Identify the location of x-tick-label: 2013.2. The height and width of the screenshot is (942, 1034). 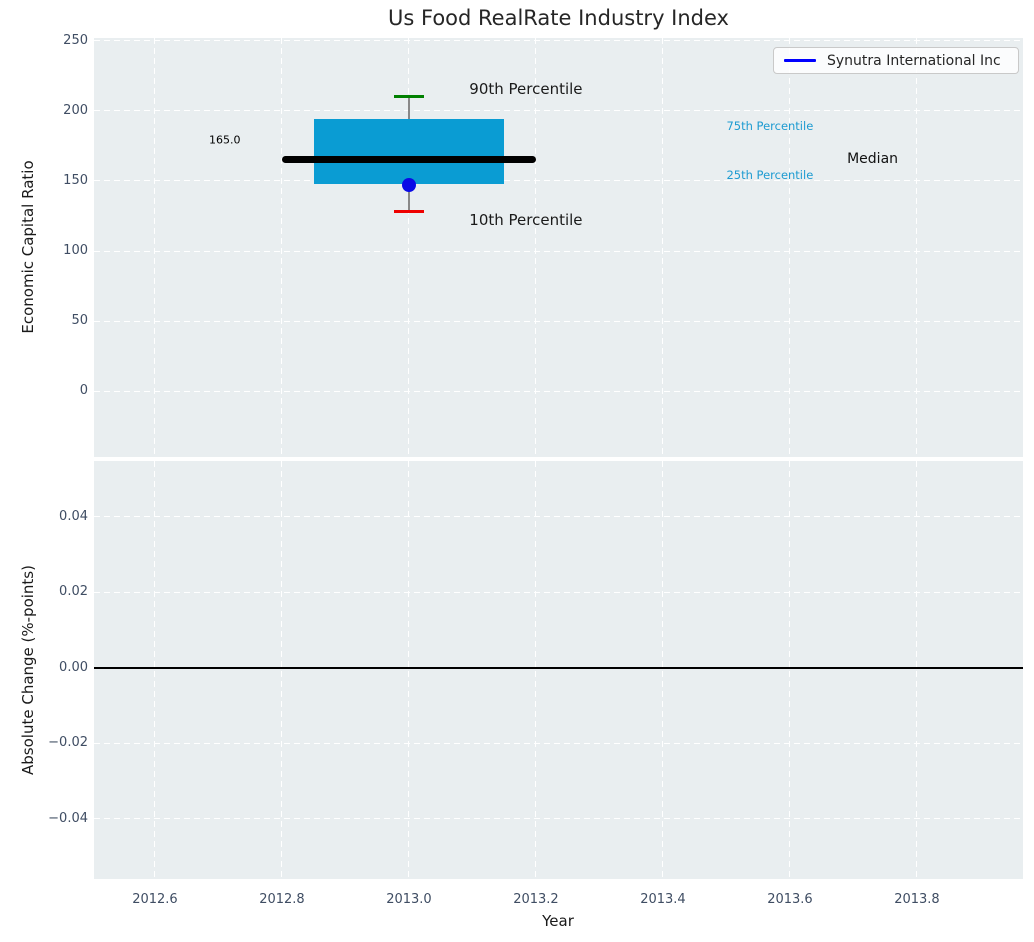
(536, 899).